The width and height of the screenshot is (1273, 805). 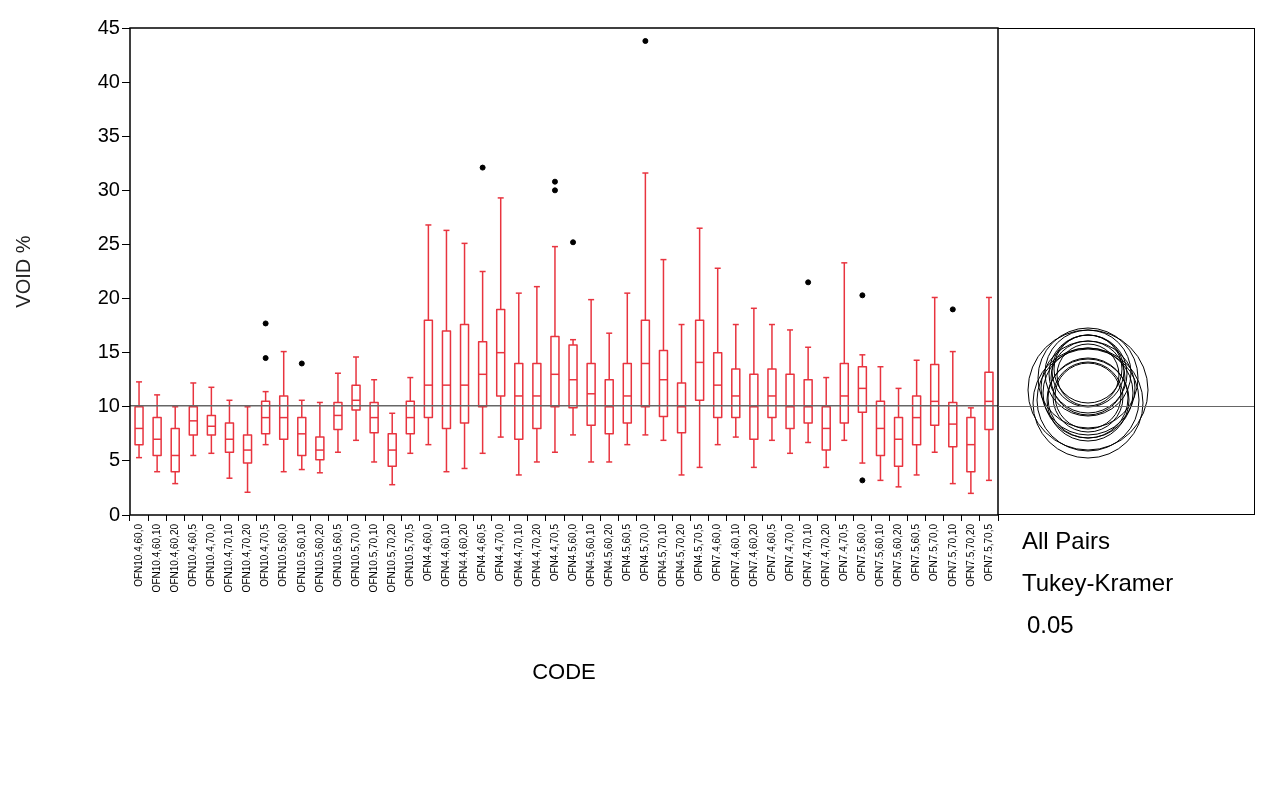 I want to click on x-tick-label: OFN10.5,70,10, so click(x=373, y=558).